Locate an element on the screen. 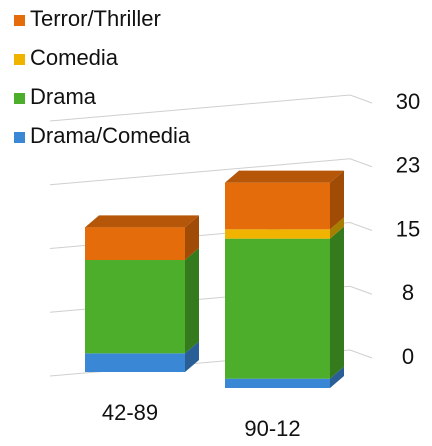  y-tick-label: 30 is located at coordinates (408, 101).